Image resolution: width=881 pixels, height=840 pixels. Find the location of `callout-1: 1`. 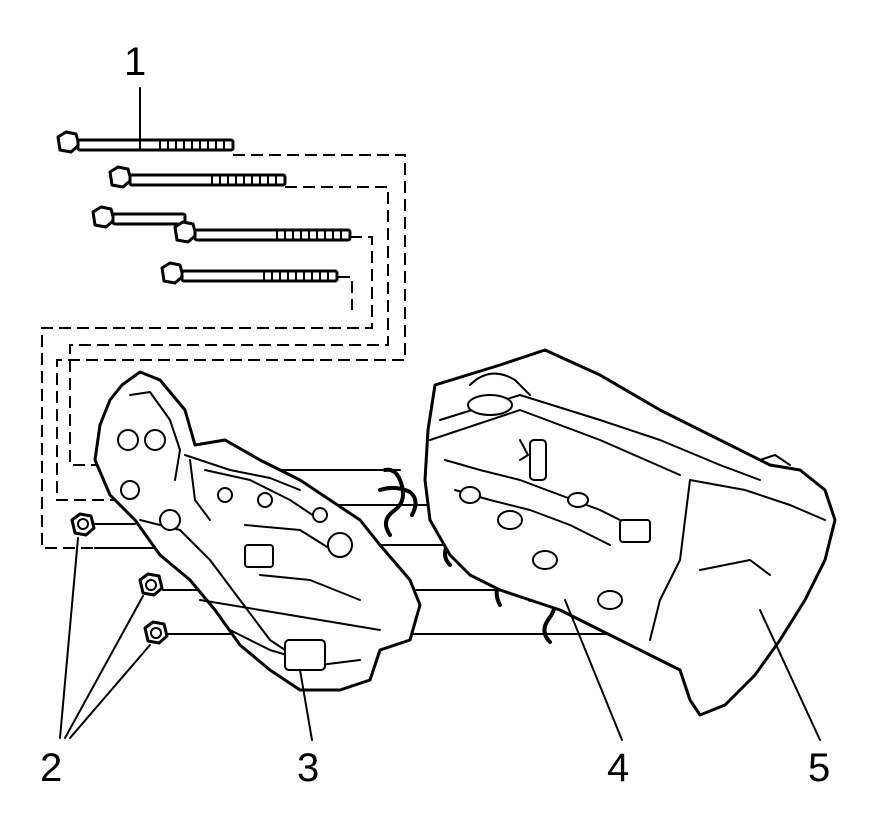

callout-1: 1 is located at coordinates (135, 62).